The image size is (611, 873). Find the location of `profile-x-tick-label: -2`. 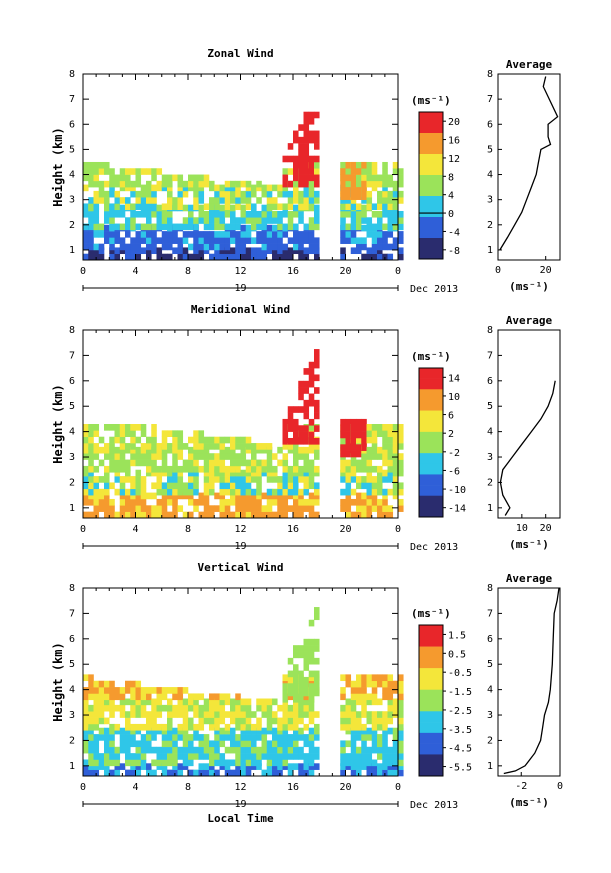

profile-x-tick-label: -2 is located at coordinates (521, 786).